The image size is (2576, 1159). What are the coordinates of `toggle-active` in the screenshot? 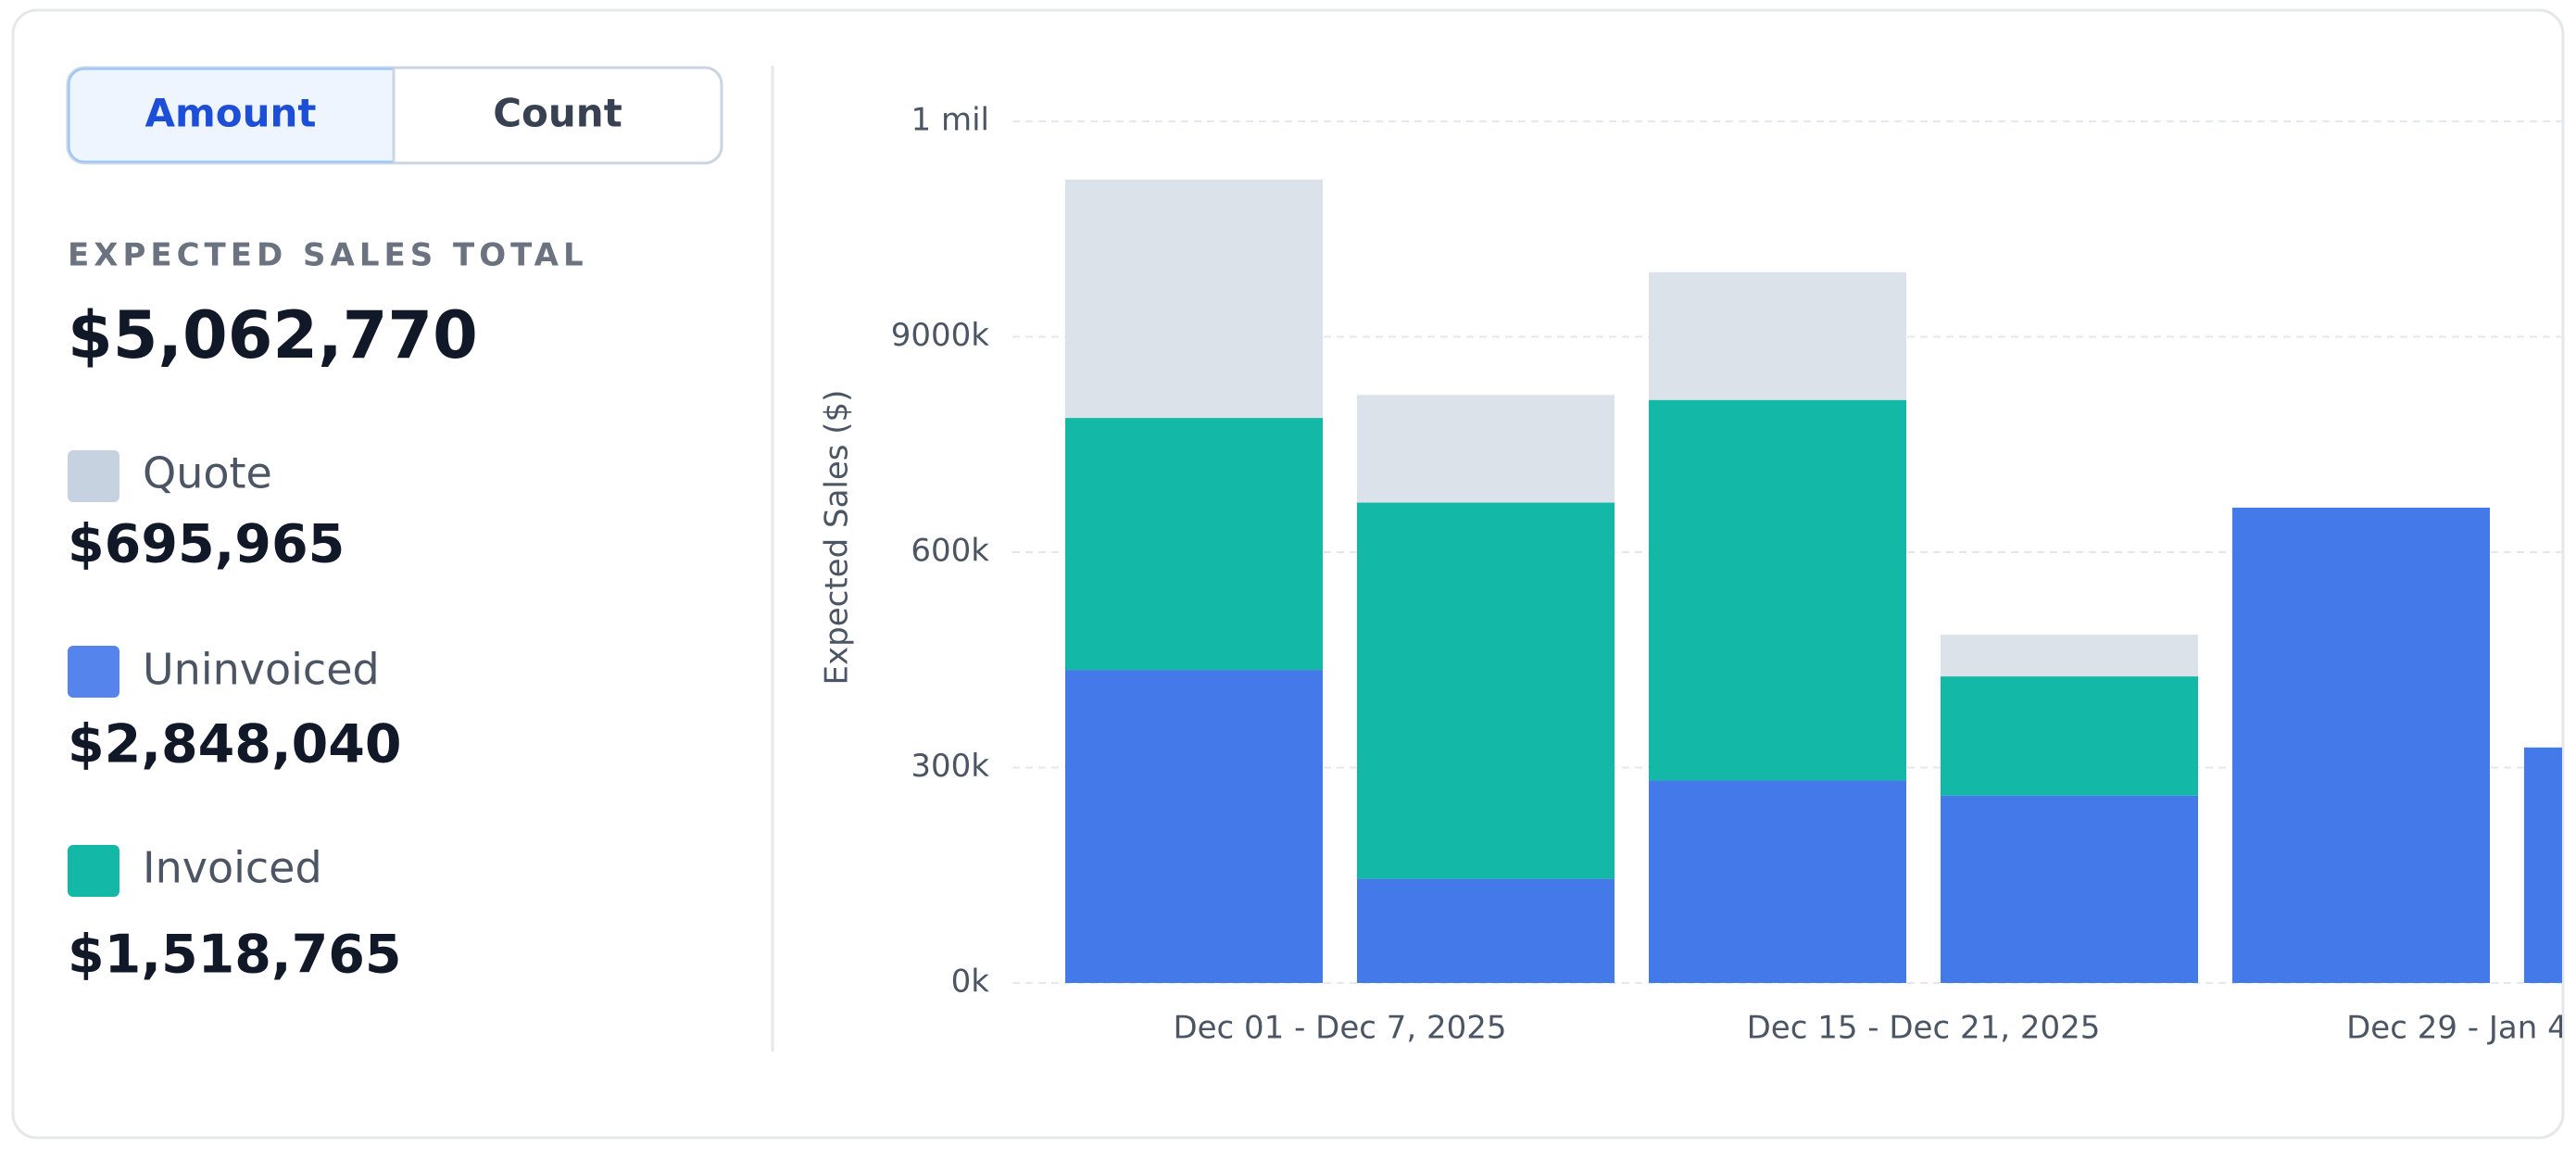 It's located at (231, 115).